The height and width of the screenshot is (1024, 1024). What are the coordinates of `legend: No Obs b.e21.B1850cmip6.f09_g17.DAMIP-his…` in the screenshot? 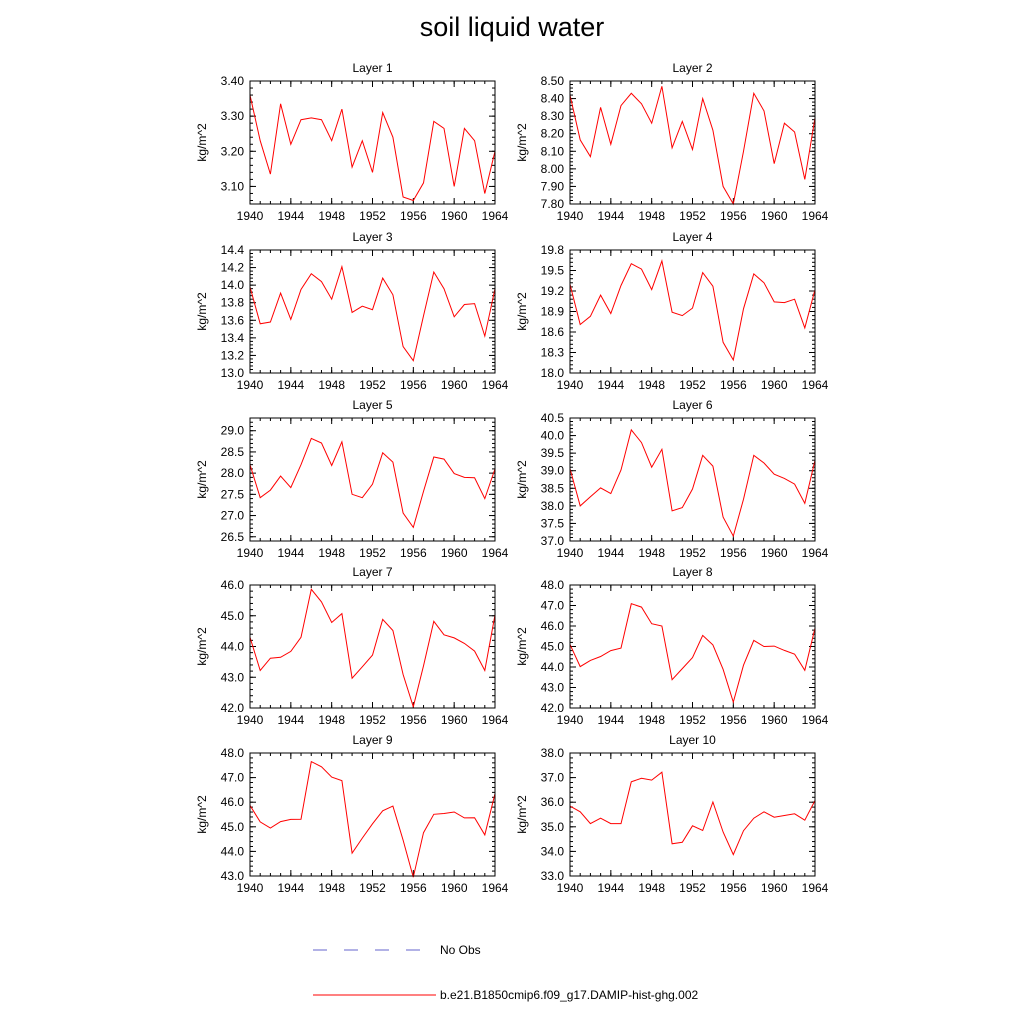 It's located at (505, 972).